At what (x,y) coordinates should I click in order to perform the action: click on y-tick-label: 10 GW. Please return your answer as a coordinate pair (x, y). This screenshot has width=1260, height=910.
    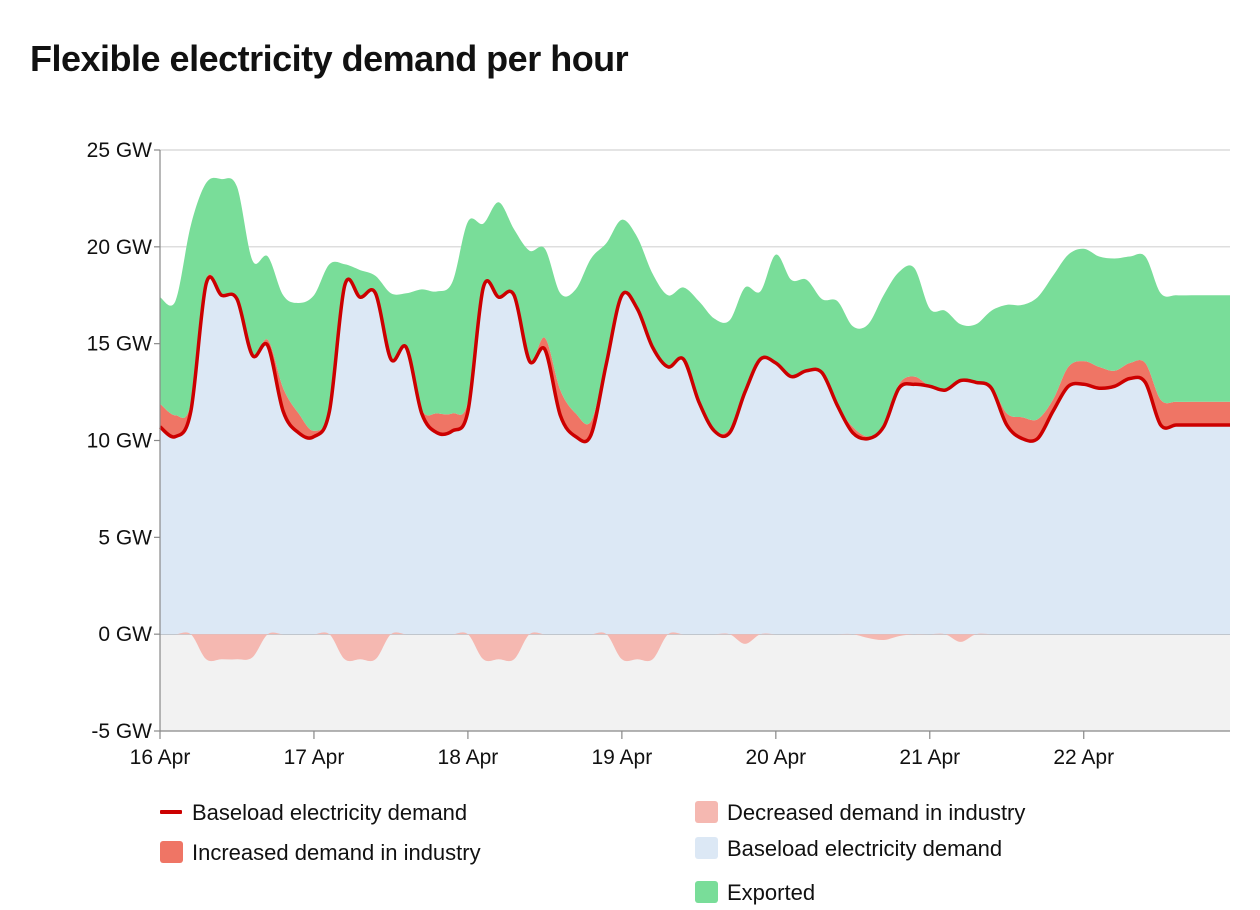
    Looking at the image, I should click on (120, 441).